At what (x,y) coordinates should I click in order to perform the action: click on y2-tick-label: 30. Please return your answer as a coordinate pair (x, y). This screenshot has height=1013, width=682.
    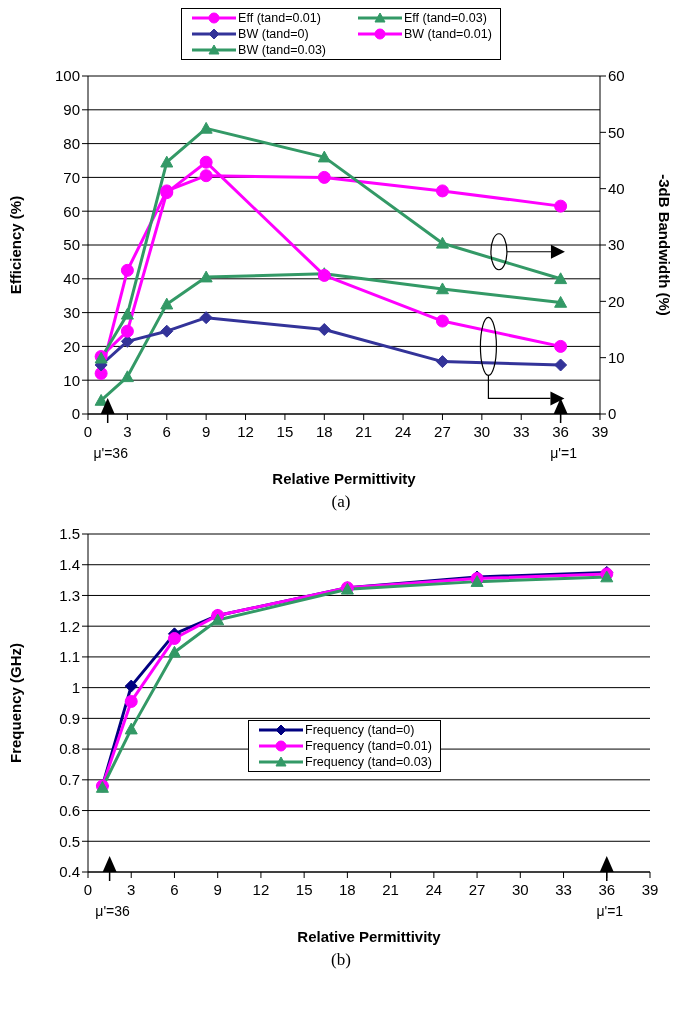
    Looking at the image, I should click on (616, 245).